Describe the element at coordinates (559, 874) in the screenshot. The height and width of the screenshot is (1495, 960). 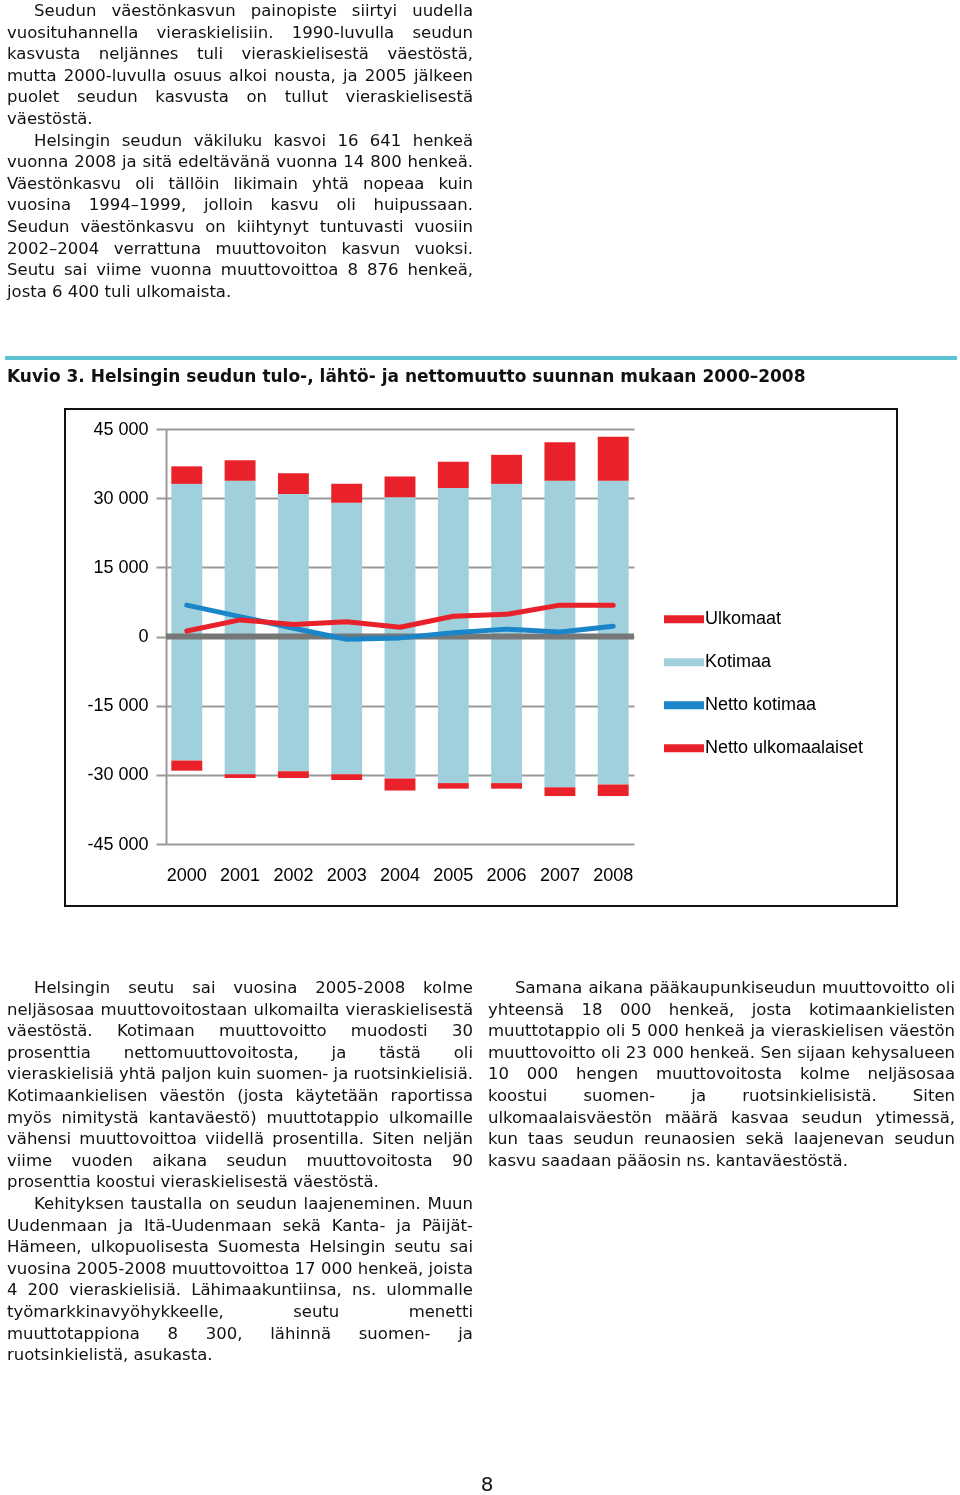
I see `x-tick-label: 2007` at that location.